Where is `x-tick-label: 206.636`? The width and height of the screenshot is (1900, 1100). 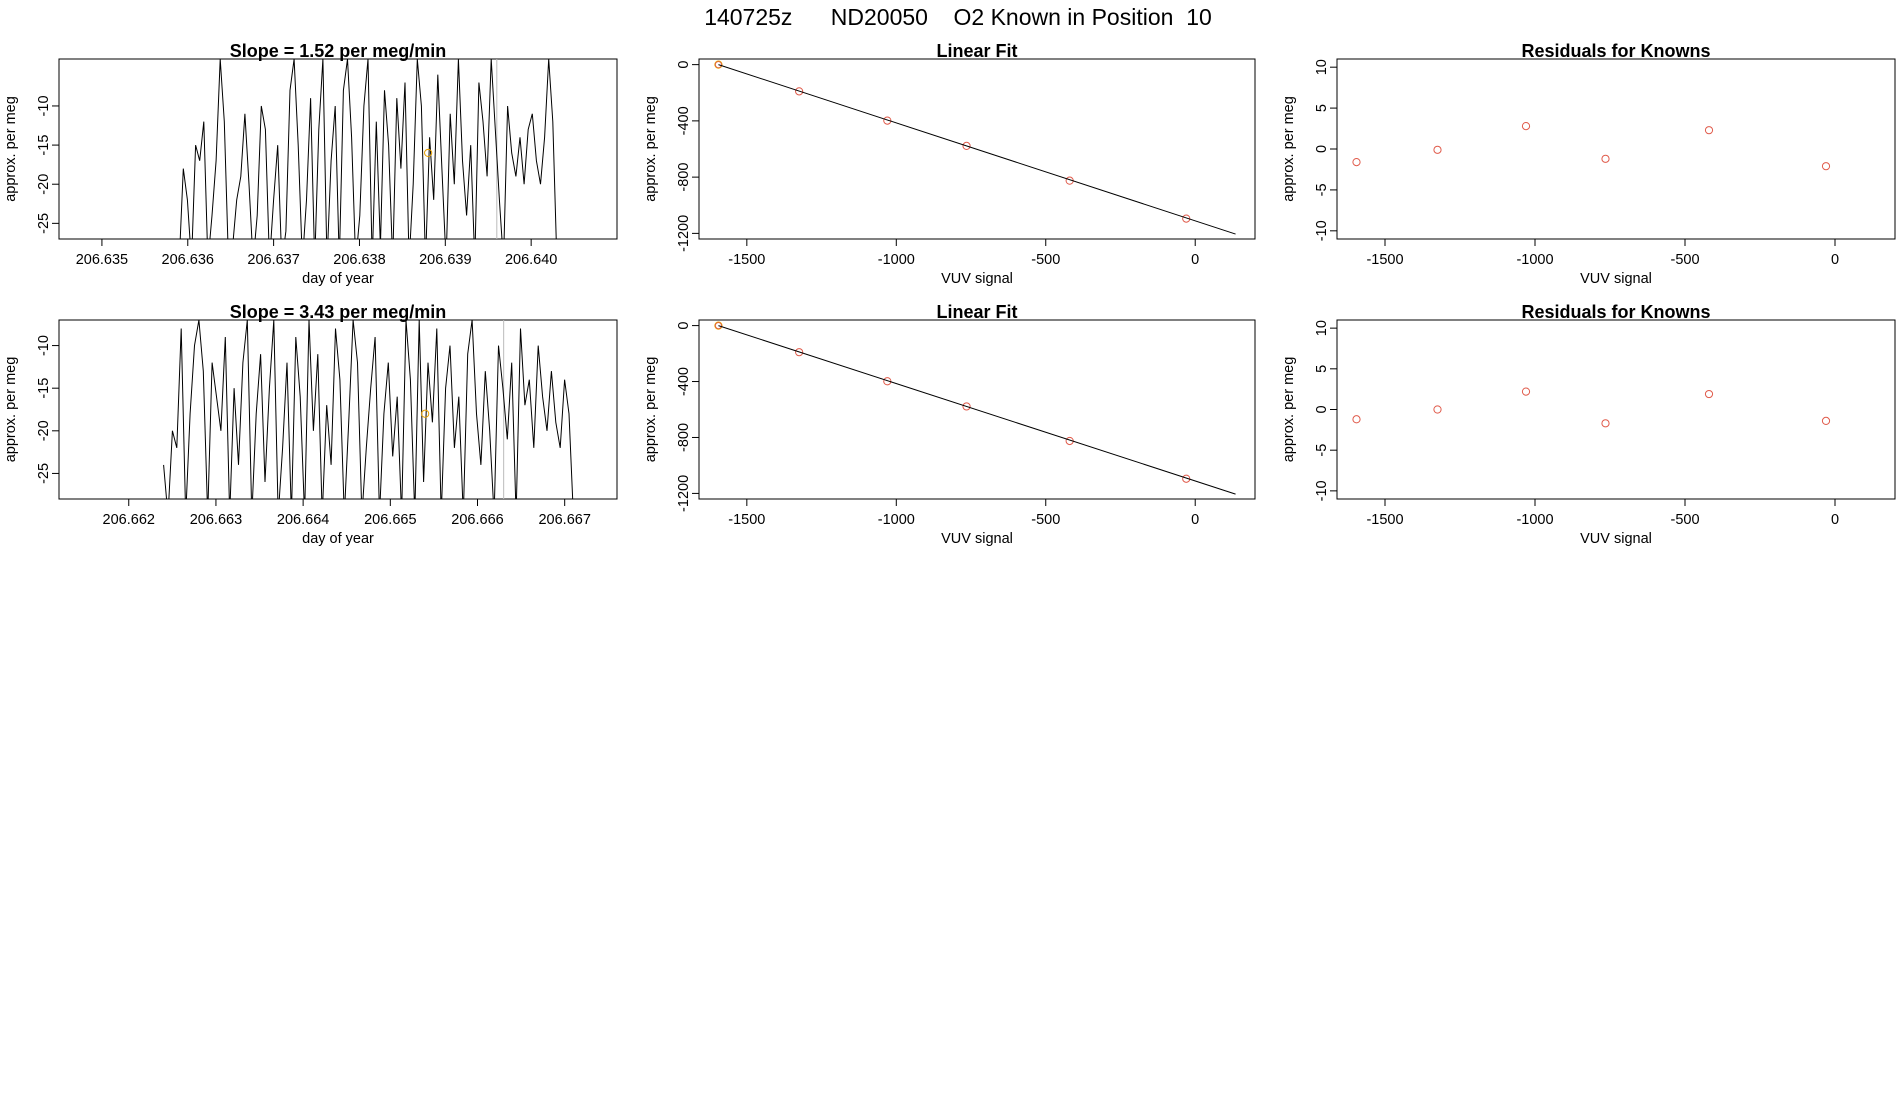 x-tick-label: 206.636 is located at coordinates (188, 260).